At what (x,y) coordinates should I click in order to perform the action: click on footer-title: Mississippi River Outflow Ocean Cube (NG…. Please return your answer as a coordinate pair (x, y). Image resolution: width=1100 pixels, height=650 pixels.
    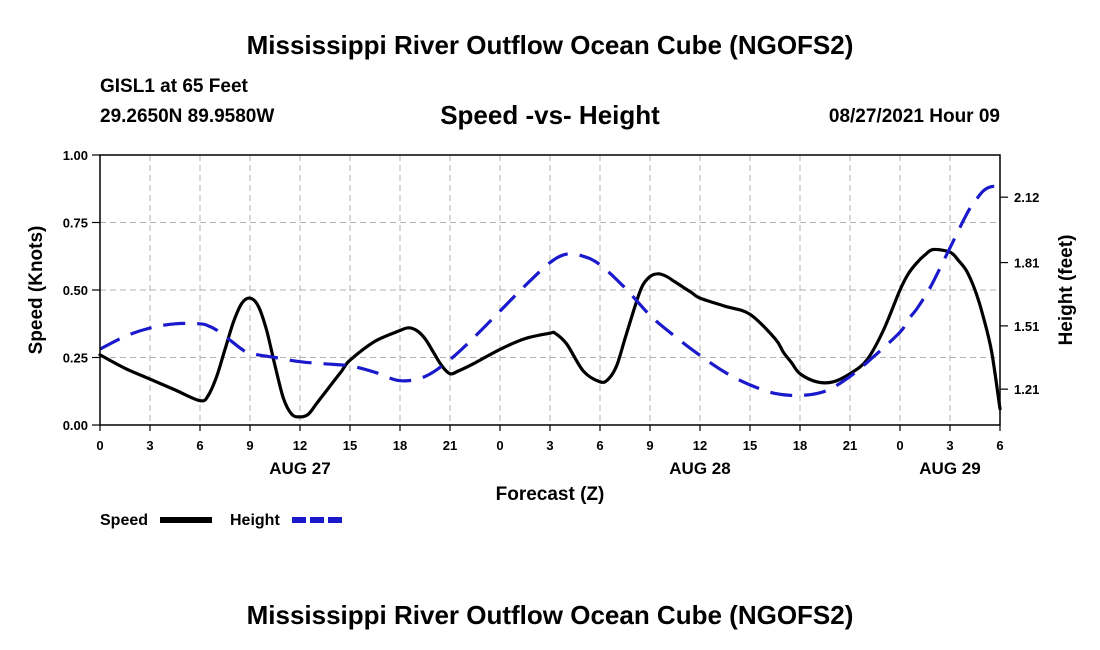
    Looking at the image, I should click on (550, 615).